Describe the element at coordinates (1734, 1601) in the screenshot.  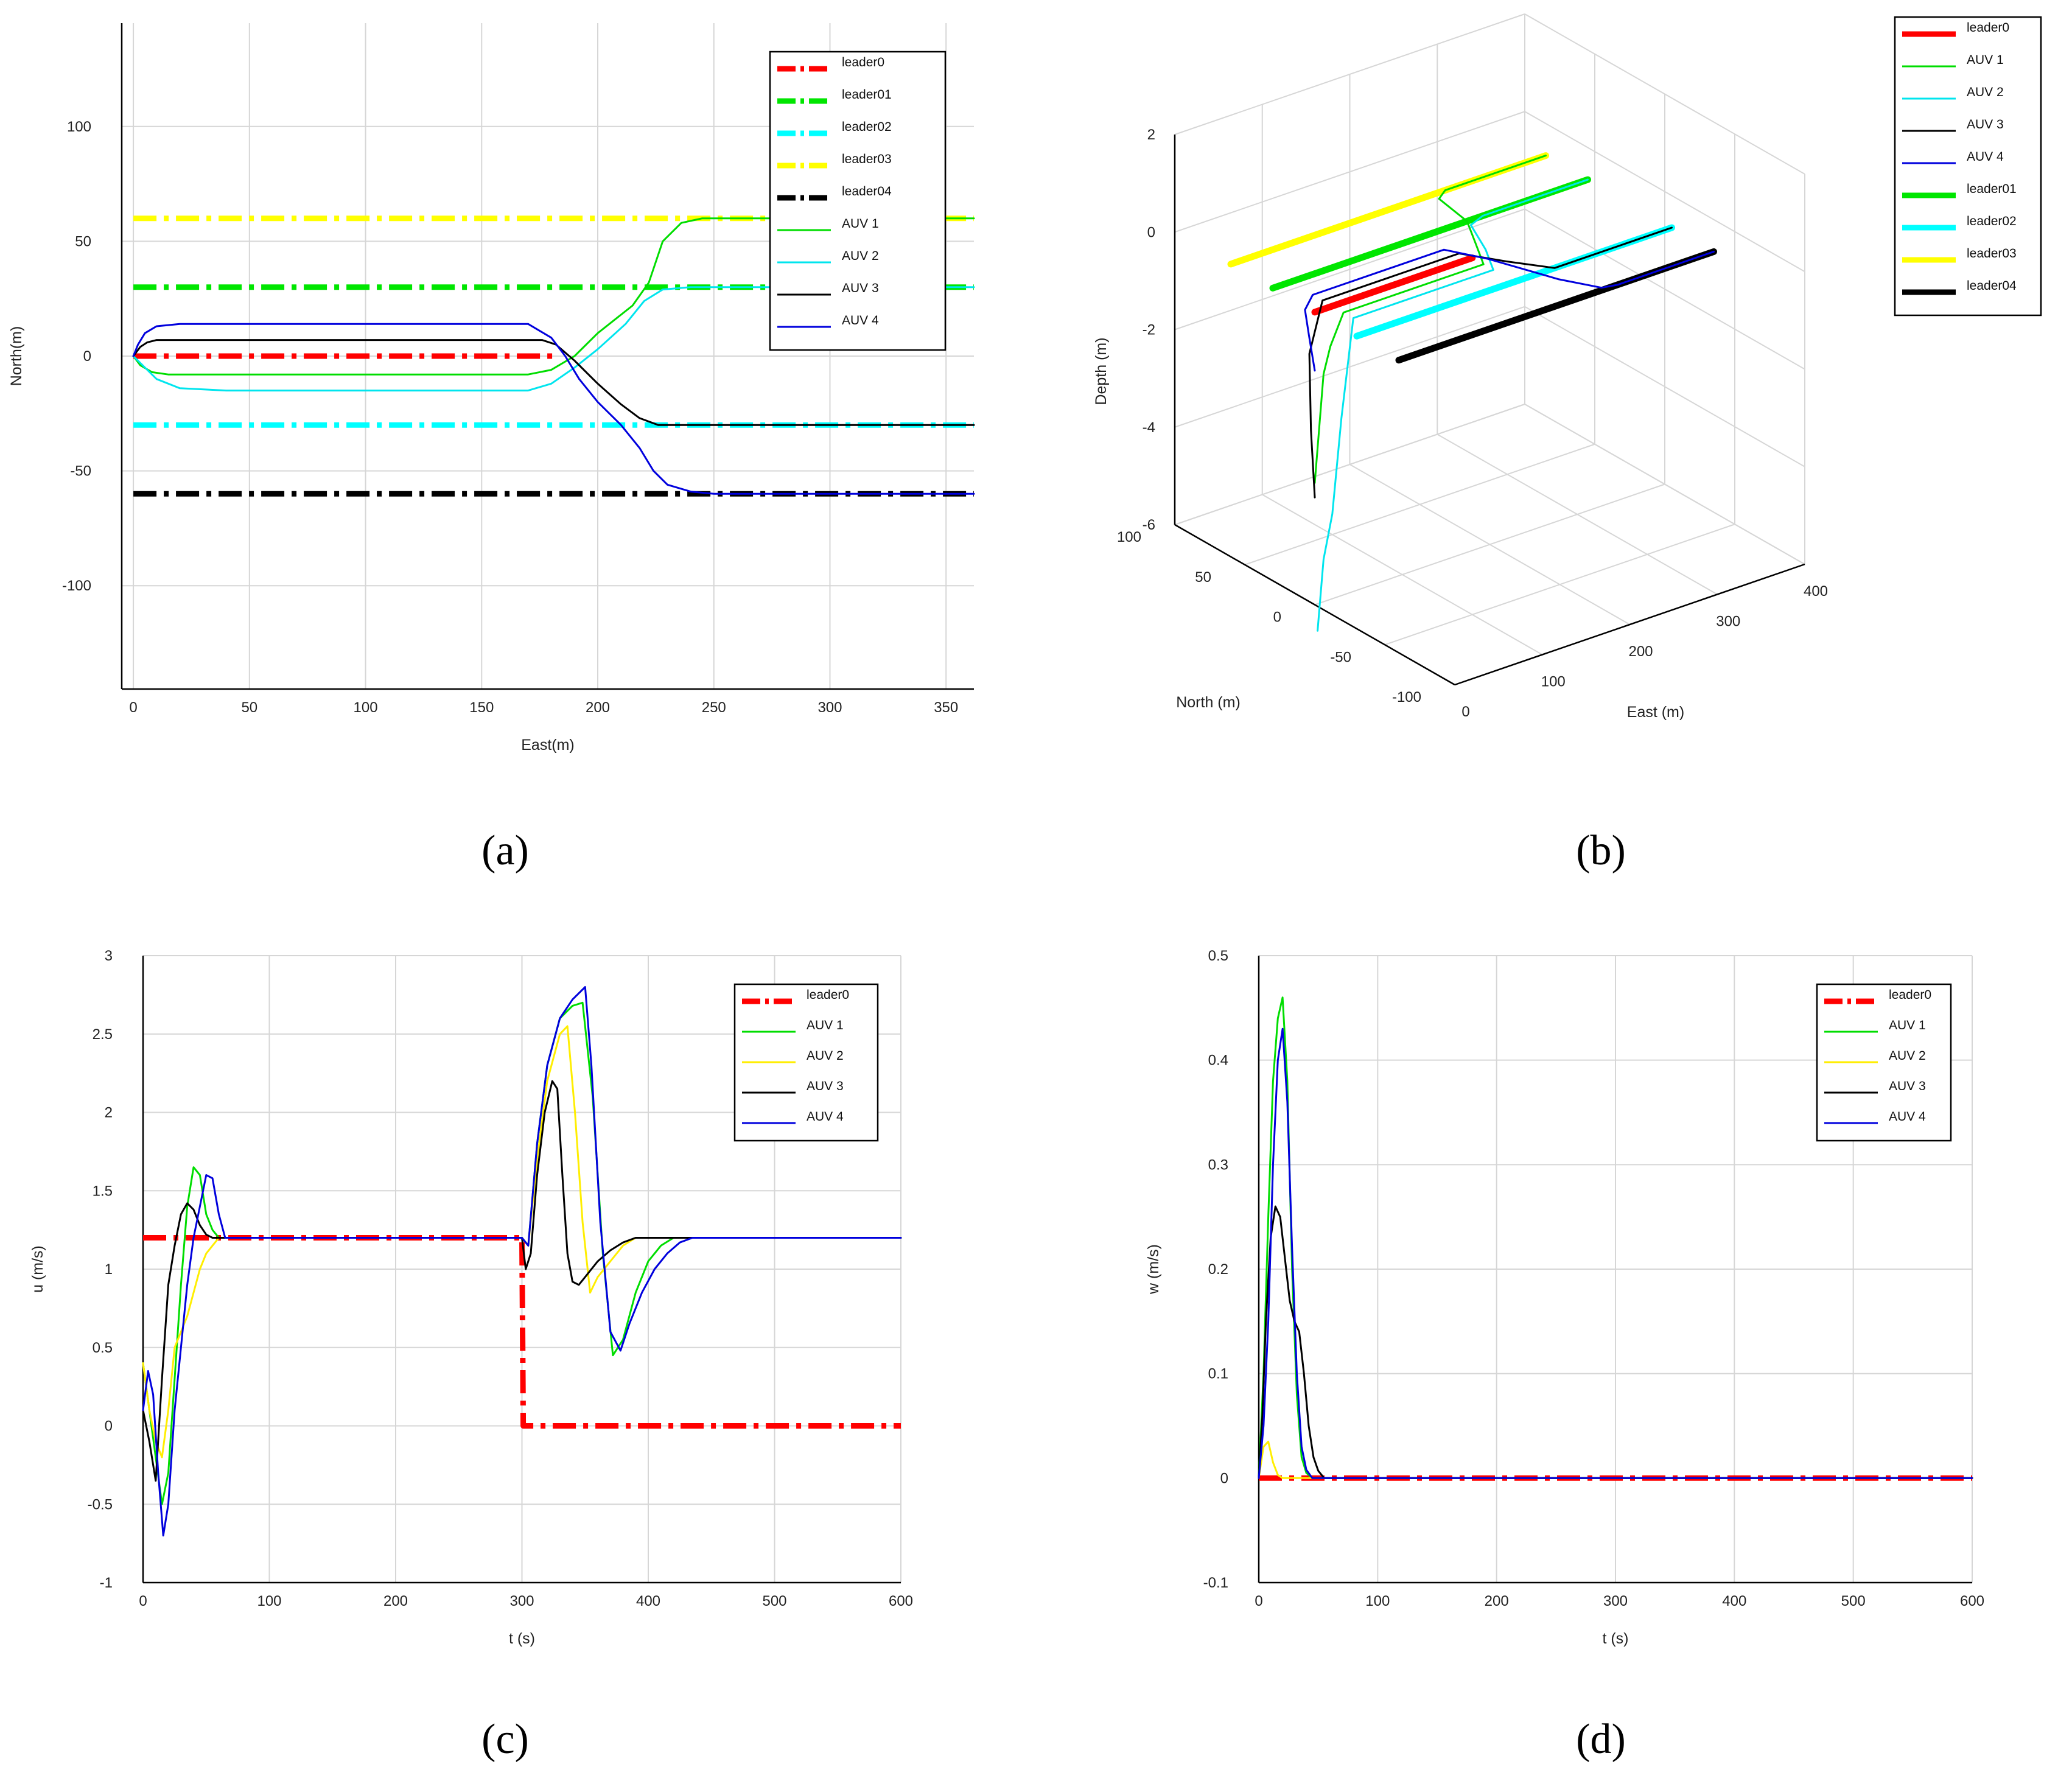
I see `panel-d-xtick-label: 400` at that location.